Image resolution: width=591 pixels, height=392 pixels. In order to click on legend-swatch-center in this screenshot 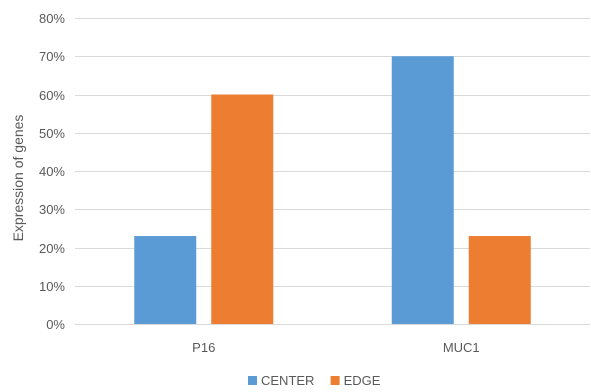, I will do `click(252, 380)`.